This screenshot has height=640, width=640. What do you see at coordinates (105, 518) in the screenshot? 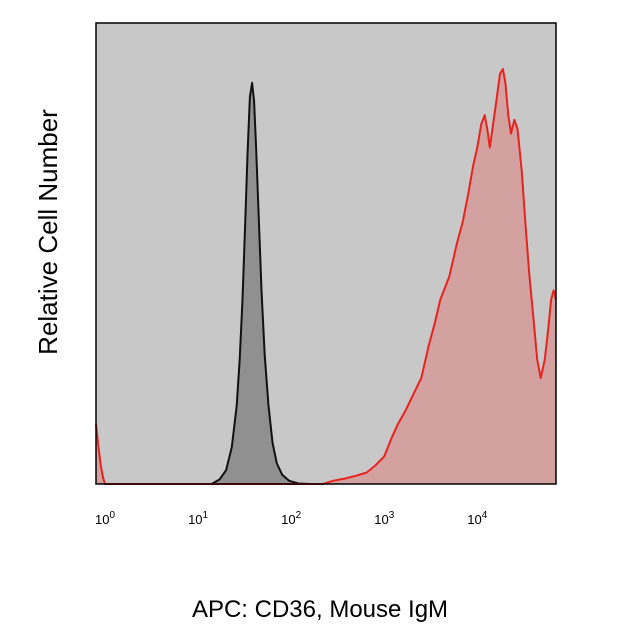
I see `x-tick-label: 10⁰` at bounding box center [105, 518].